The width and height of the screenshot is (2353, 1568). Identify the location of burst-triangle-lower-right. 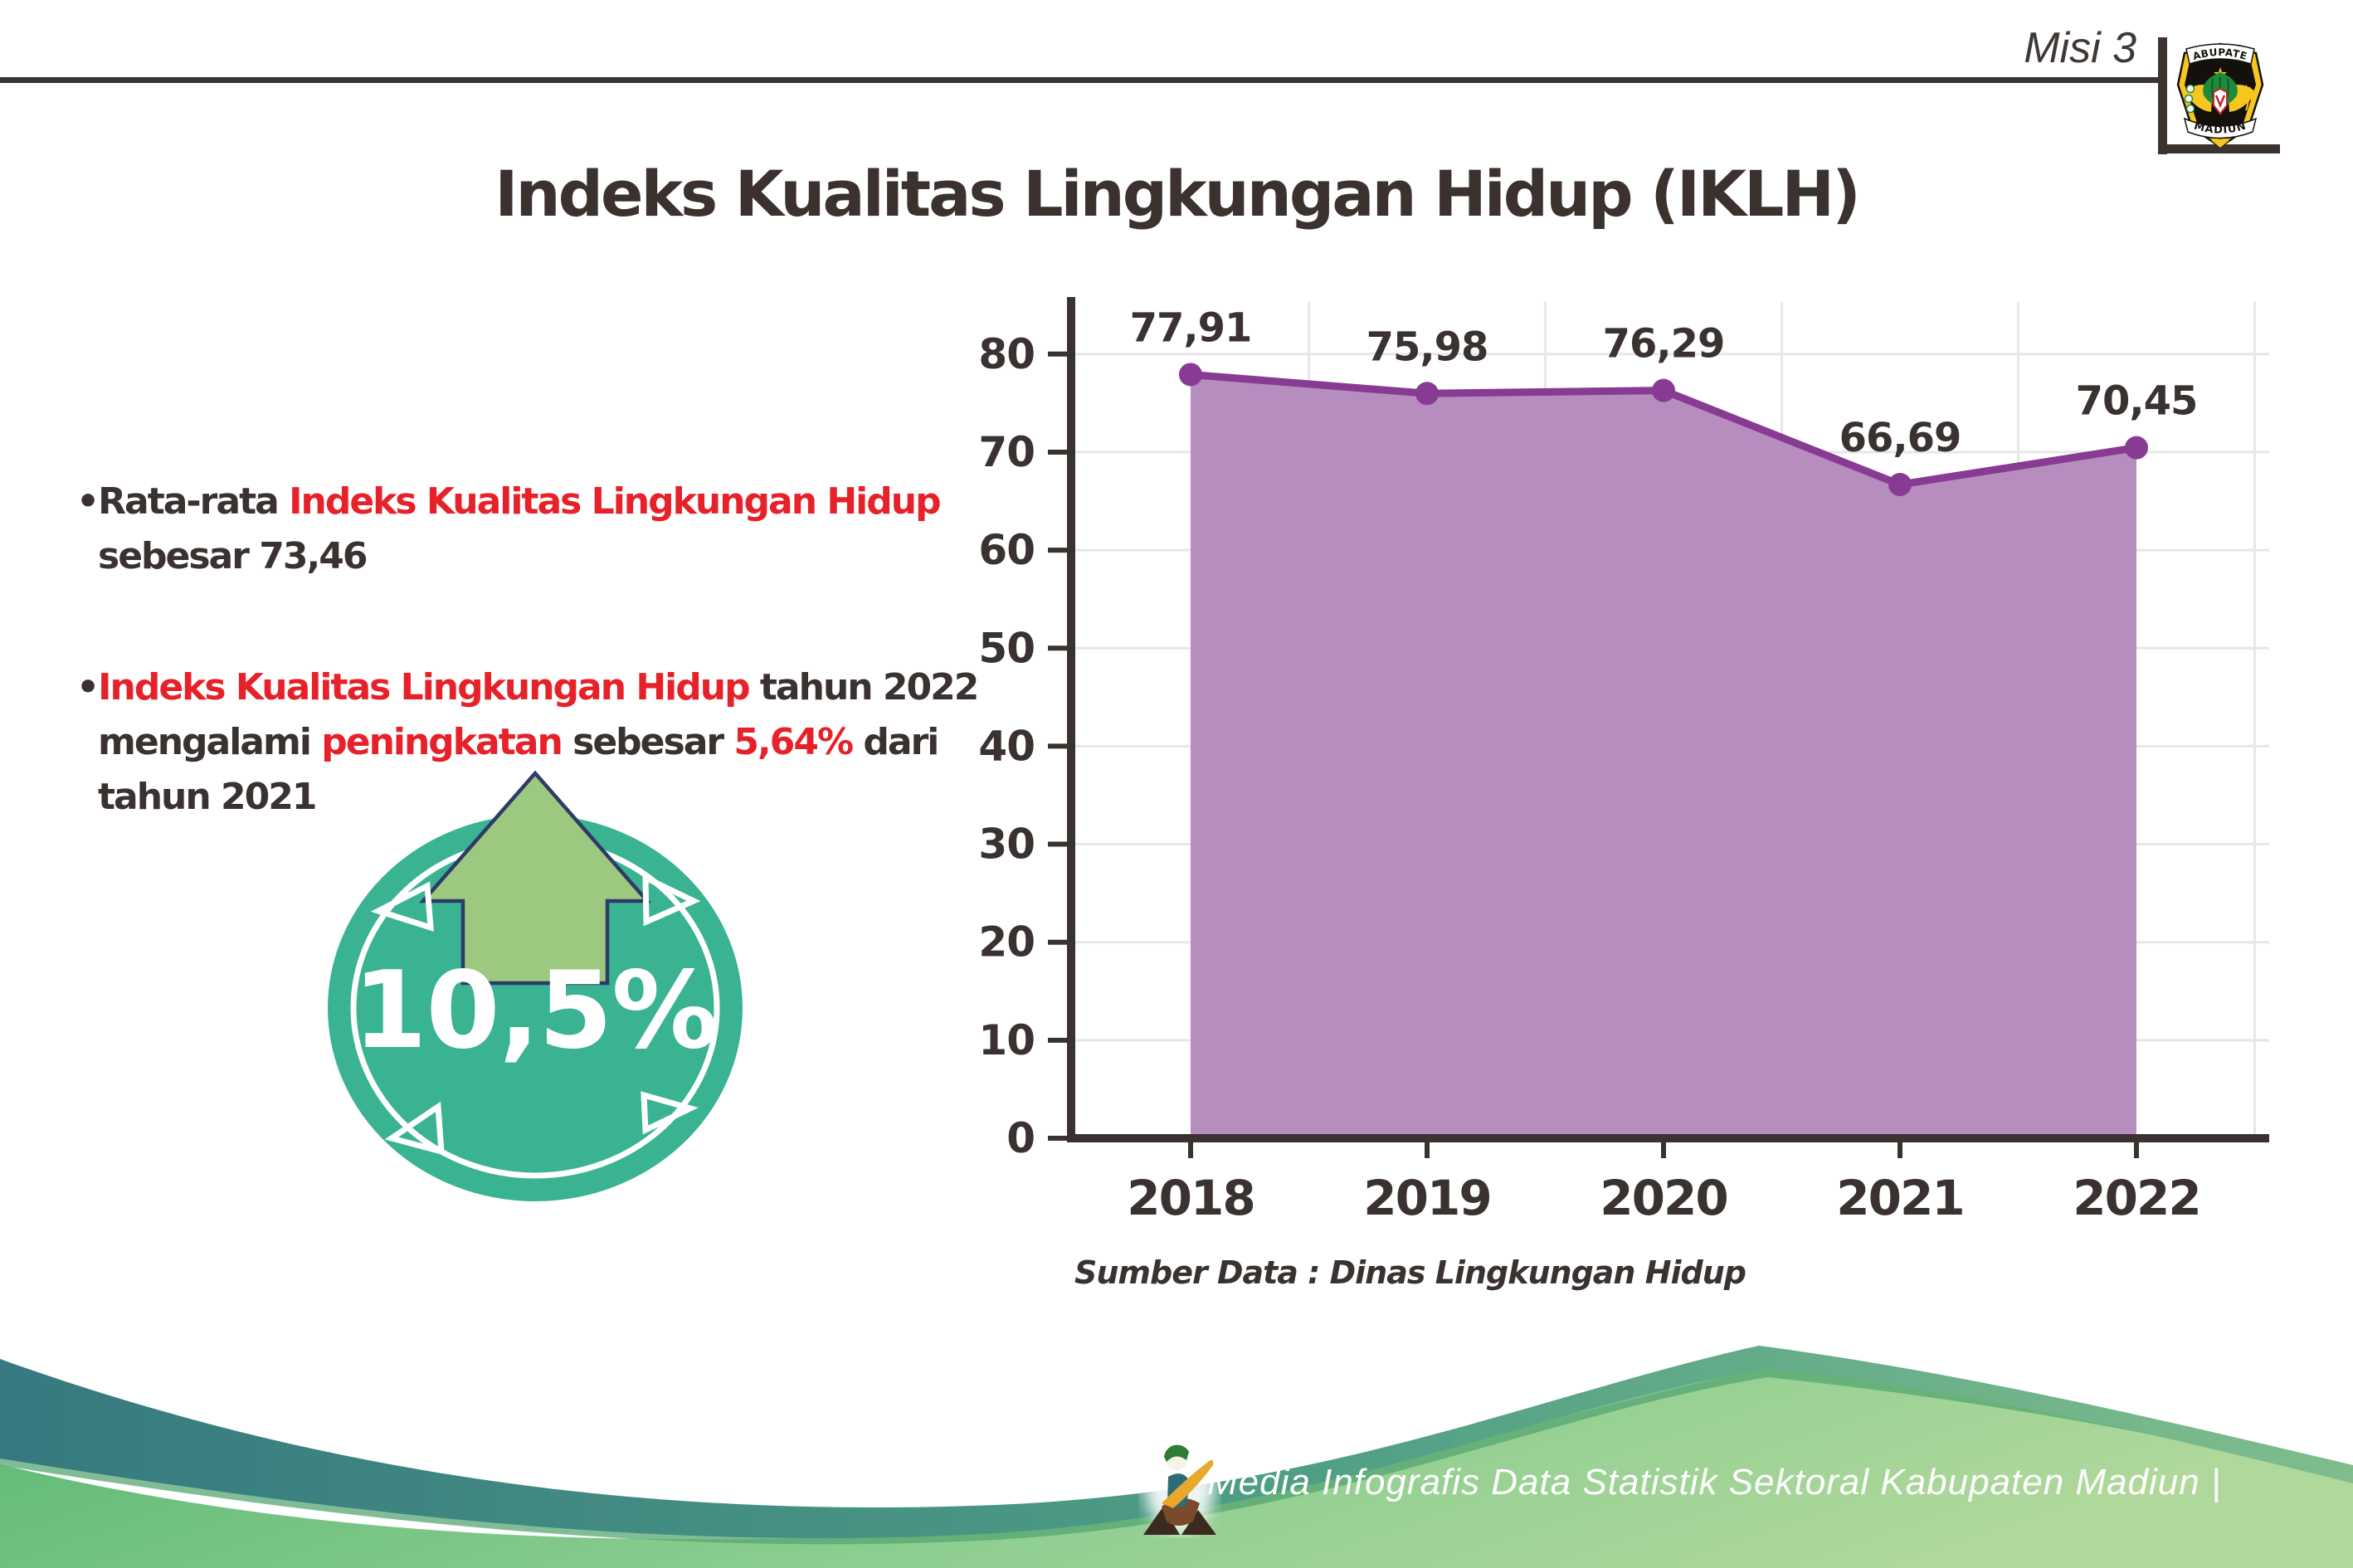
(670, 1113).